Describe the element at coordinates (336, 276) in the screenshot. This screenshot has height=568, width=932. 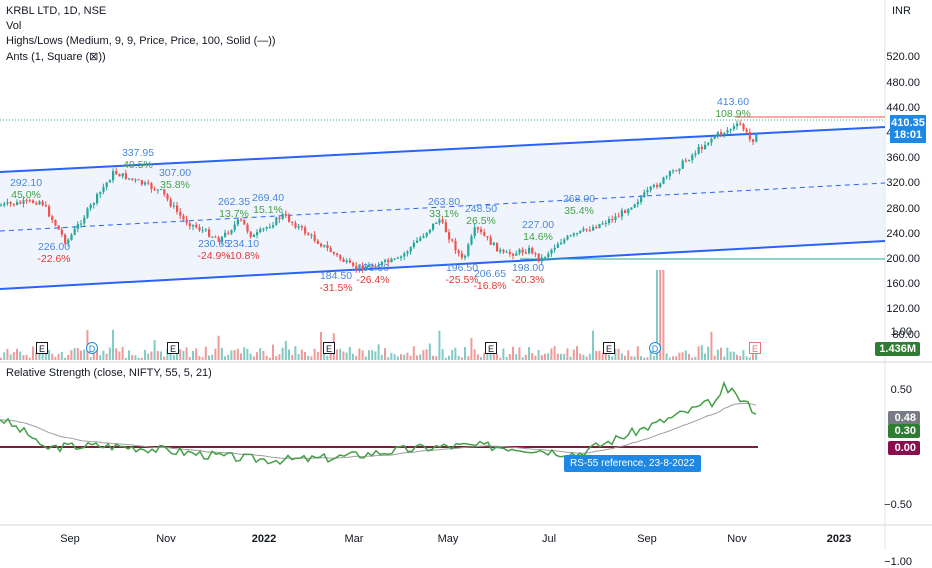
I see `pivot-price: 184.50` at that location.